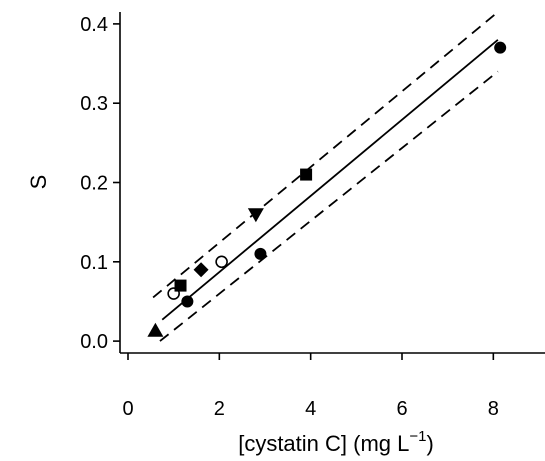  What do you see at coordinates (255, 215) in the screenshot?
I see `data-point-triangle-down` at bounding box center [255, 215].